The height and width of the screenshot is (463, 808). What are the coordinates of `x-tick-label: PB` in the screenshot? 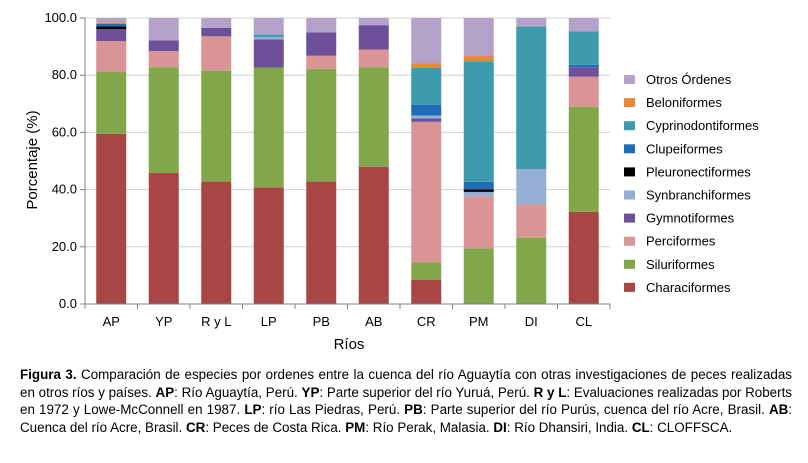 It's located at (321, 321).